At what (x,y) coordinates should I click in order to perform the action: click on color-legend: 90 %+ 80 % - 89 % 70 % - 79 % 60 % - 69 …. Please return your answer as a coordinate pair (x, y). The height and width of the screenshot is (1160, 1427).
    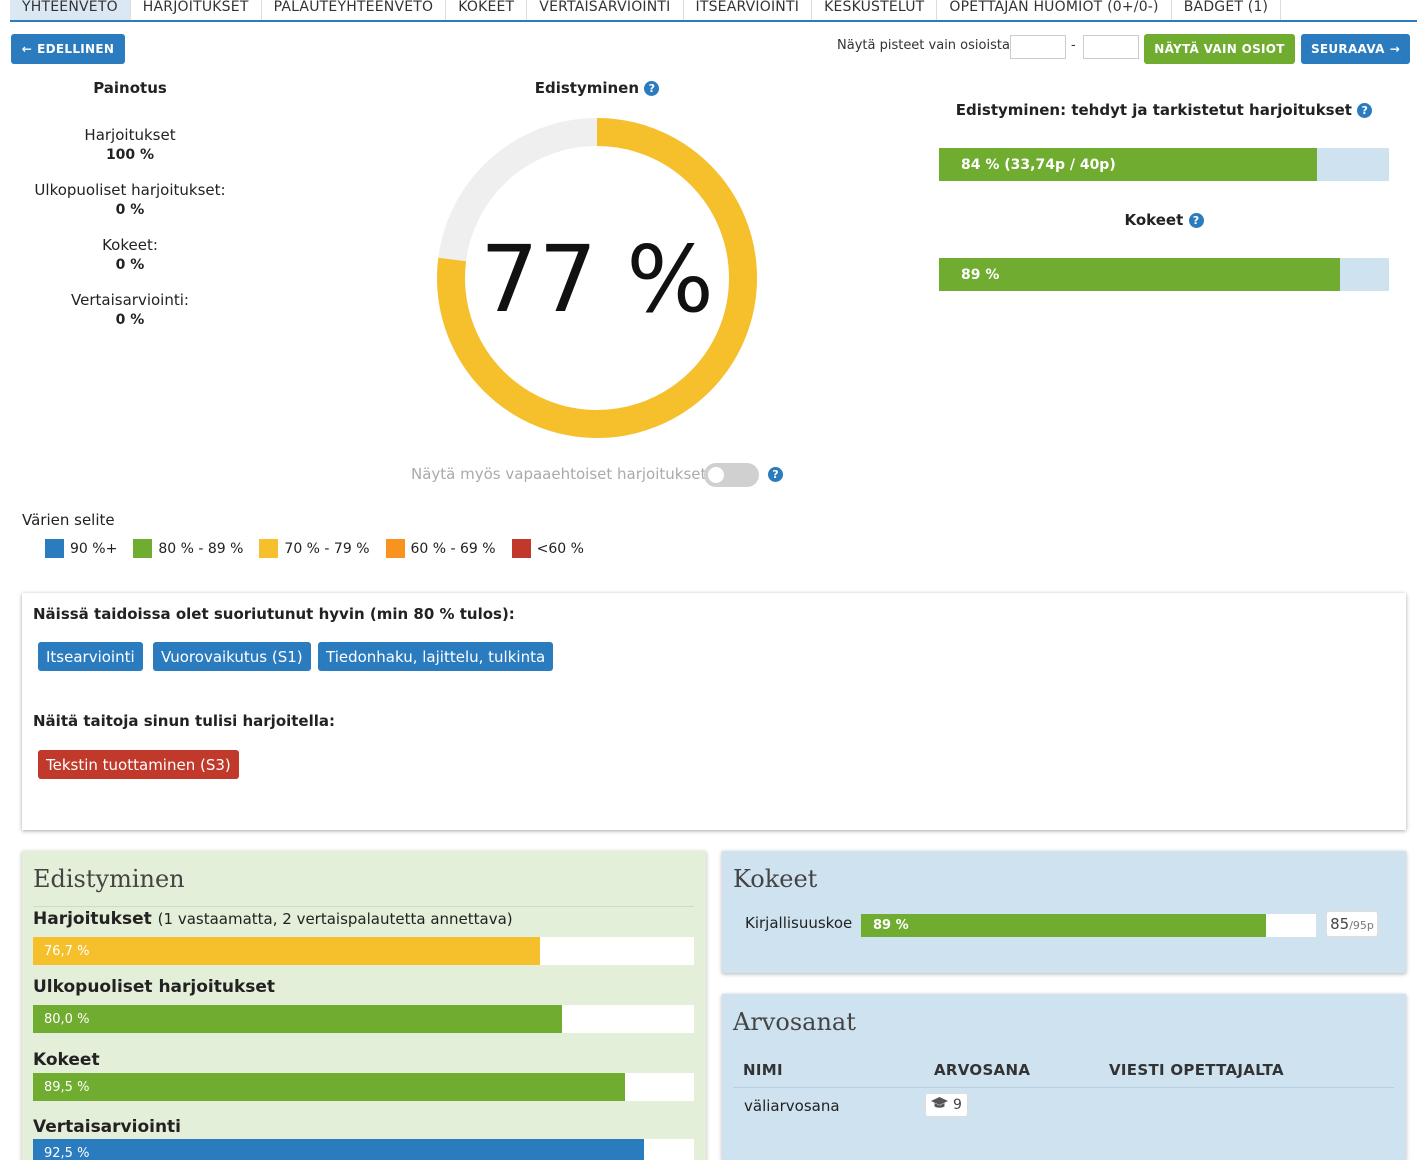
    Looking at the image, I should click on (314, 548).